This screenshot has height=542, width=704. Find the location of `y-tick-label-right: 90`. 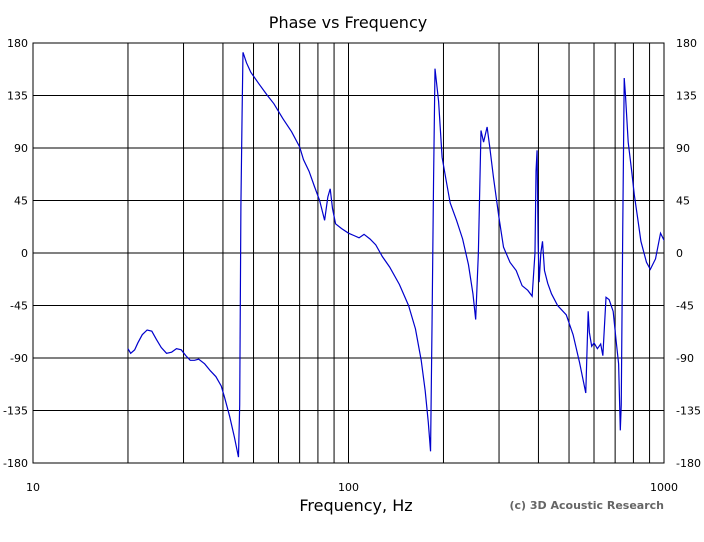

y-tick-label-right: 90 is located at coordinates (683, 148).